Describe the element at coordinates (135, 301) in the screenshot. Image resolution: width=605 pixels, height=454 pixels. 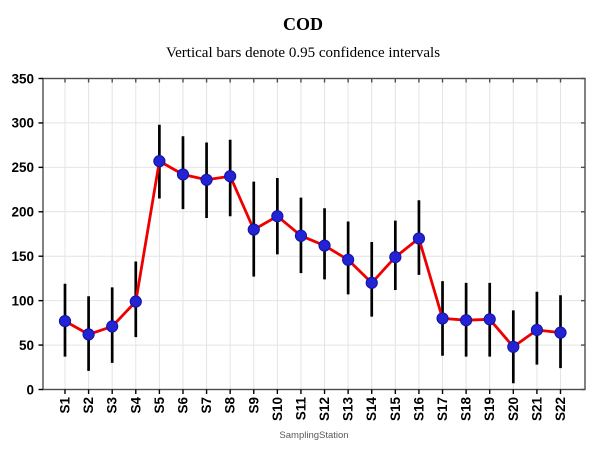
I see `data-point-s4` at that location.